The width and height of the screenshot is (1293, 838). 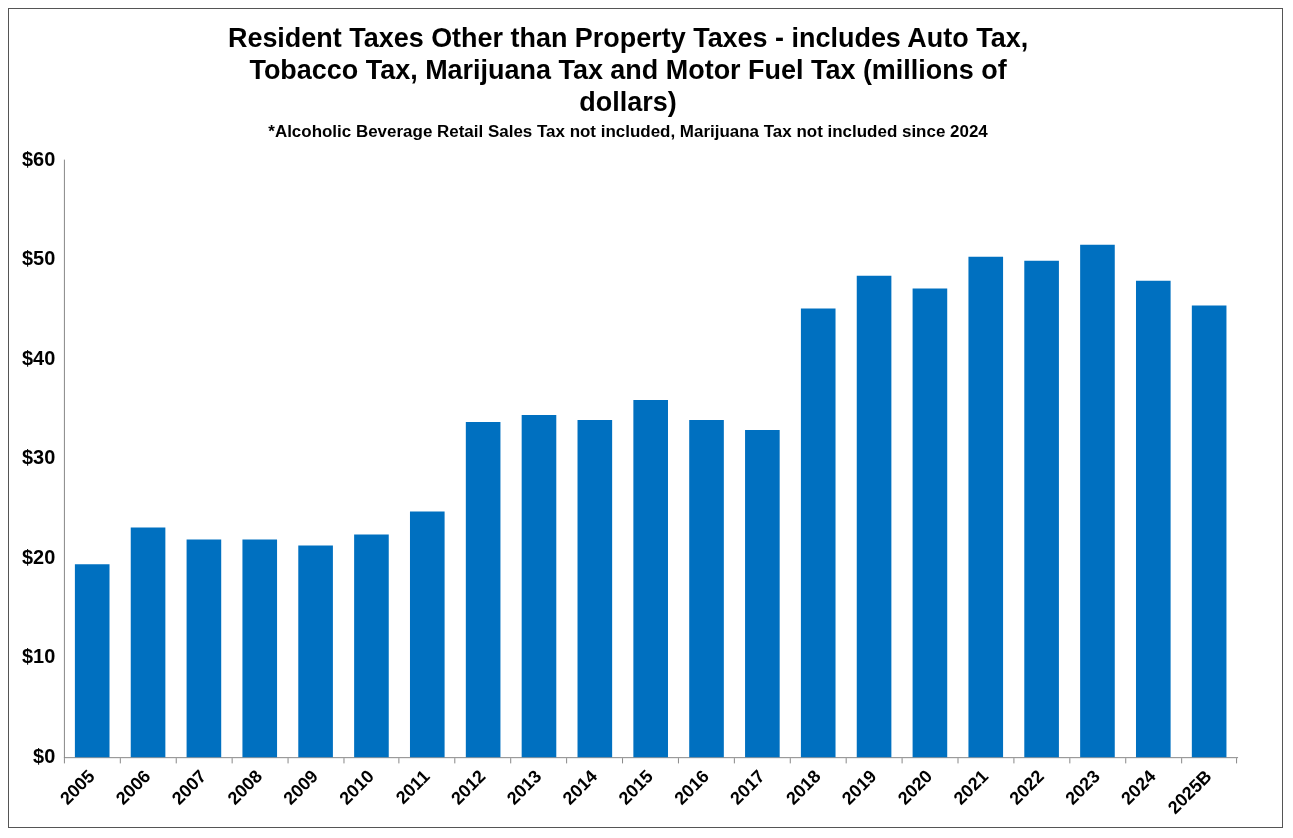 I want to click on y-tick-label: $30, so click(x=39, y=457).